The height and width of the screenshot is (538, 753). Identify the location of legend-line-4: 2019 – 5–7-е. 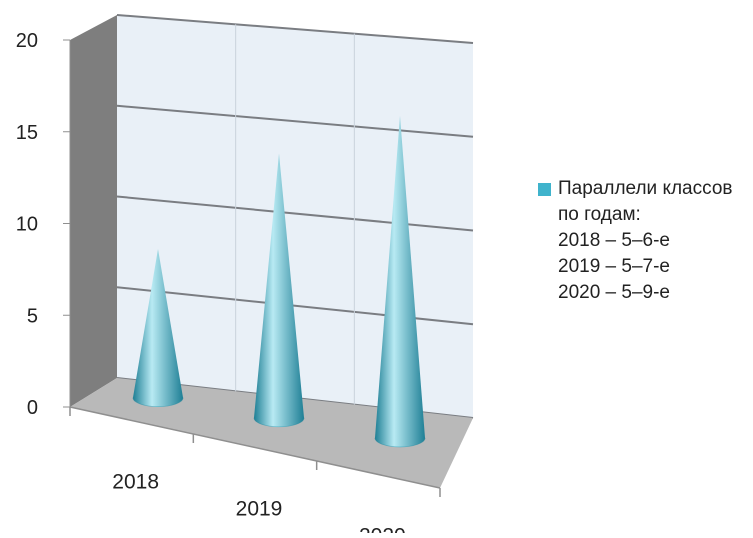
(614, 266).